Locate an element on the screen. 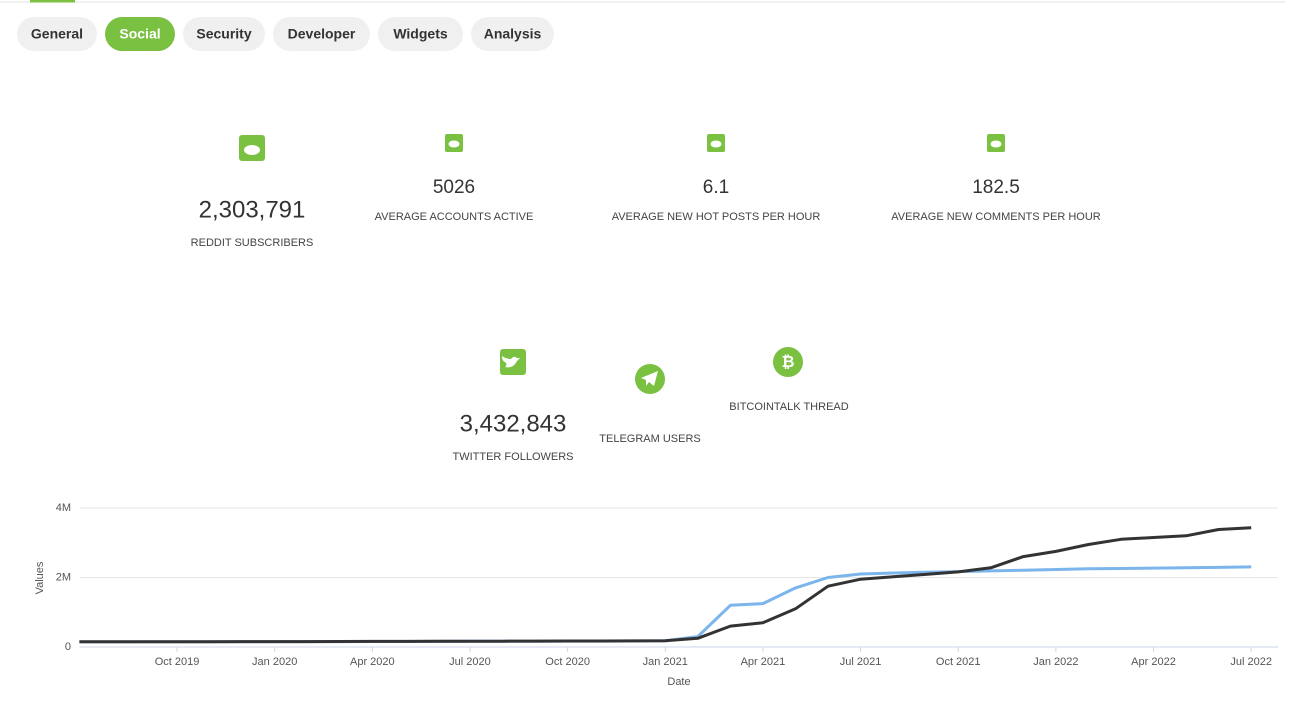 This screenshot has height=713, width=1310. y-axis-title: Values is located at coordinates (40, 577).